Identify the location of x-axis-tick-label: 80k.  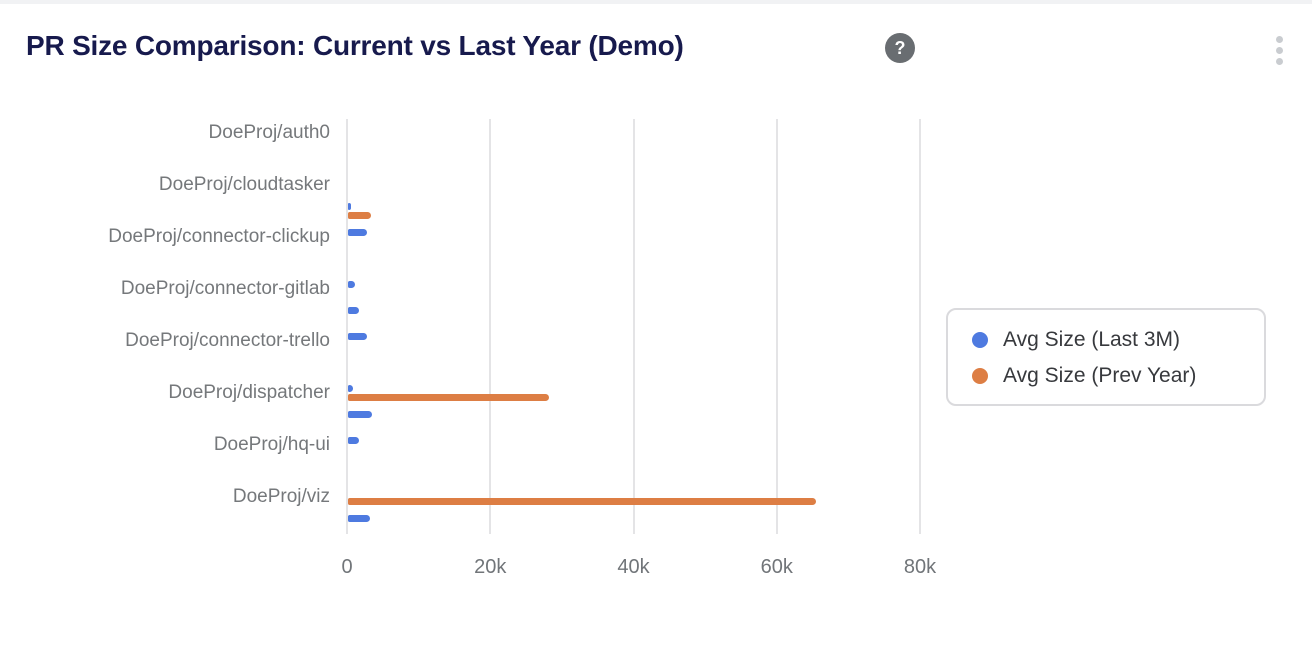
(920, 567).